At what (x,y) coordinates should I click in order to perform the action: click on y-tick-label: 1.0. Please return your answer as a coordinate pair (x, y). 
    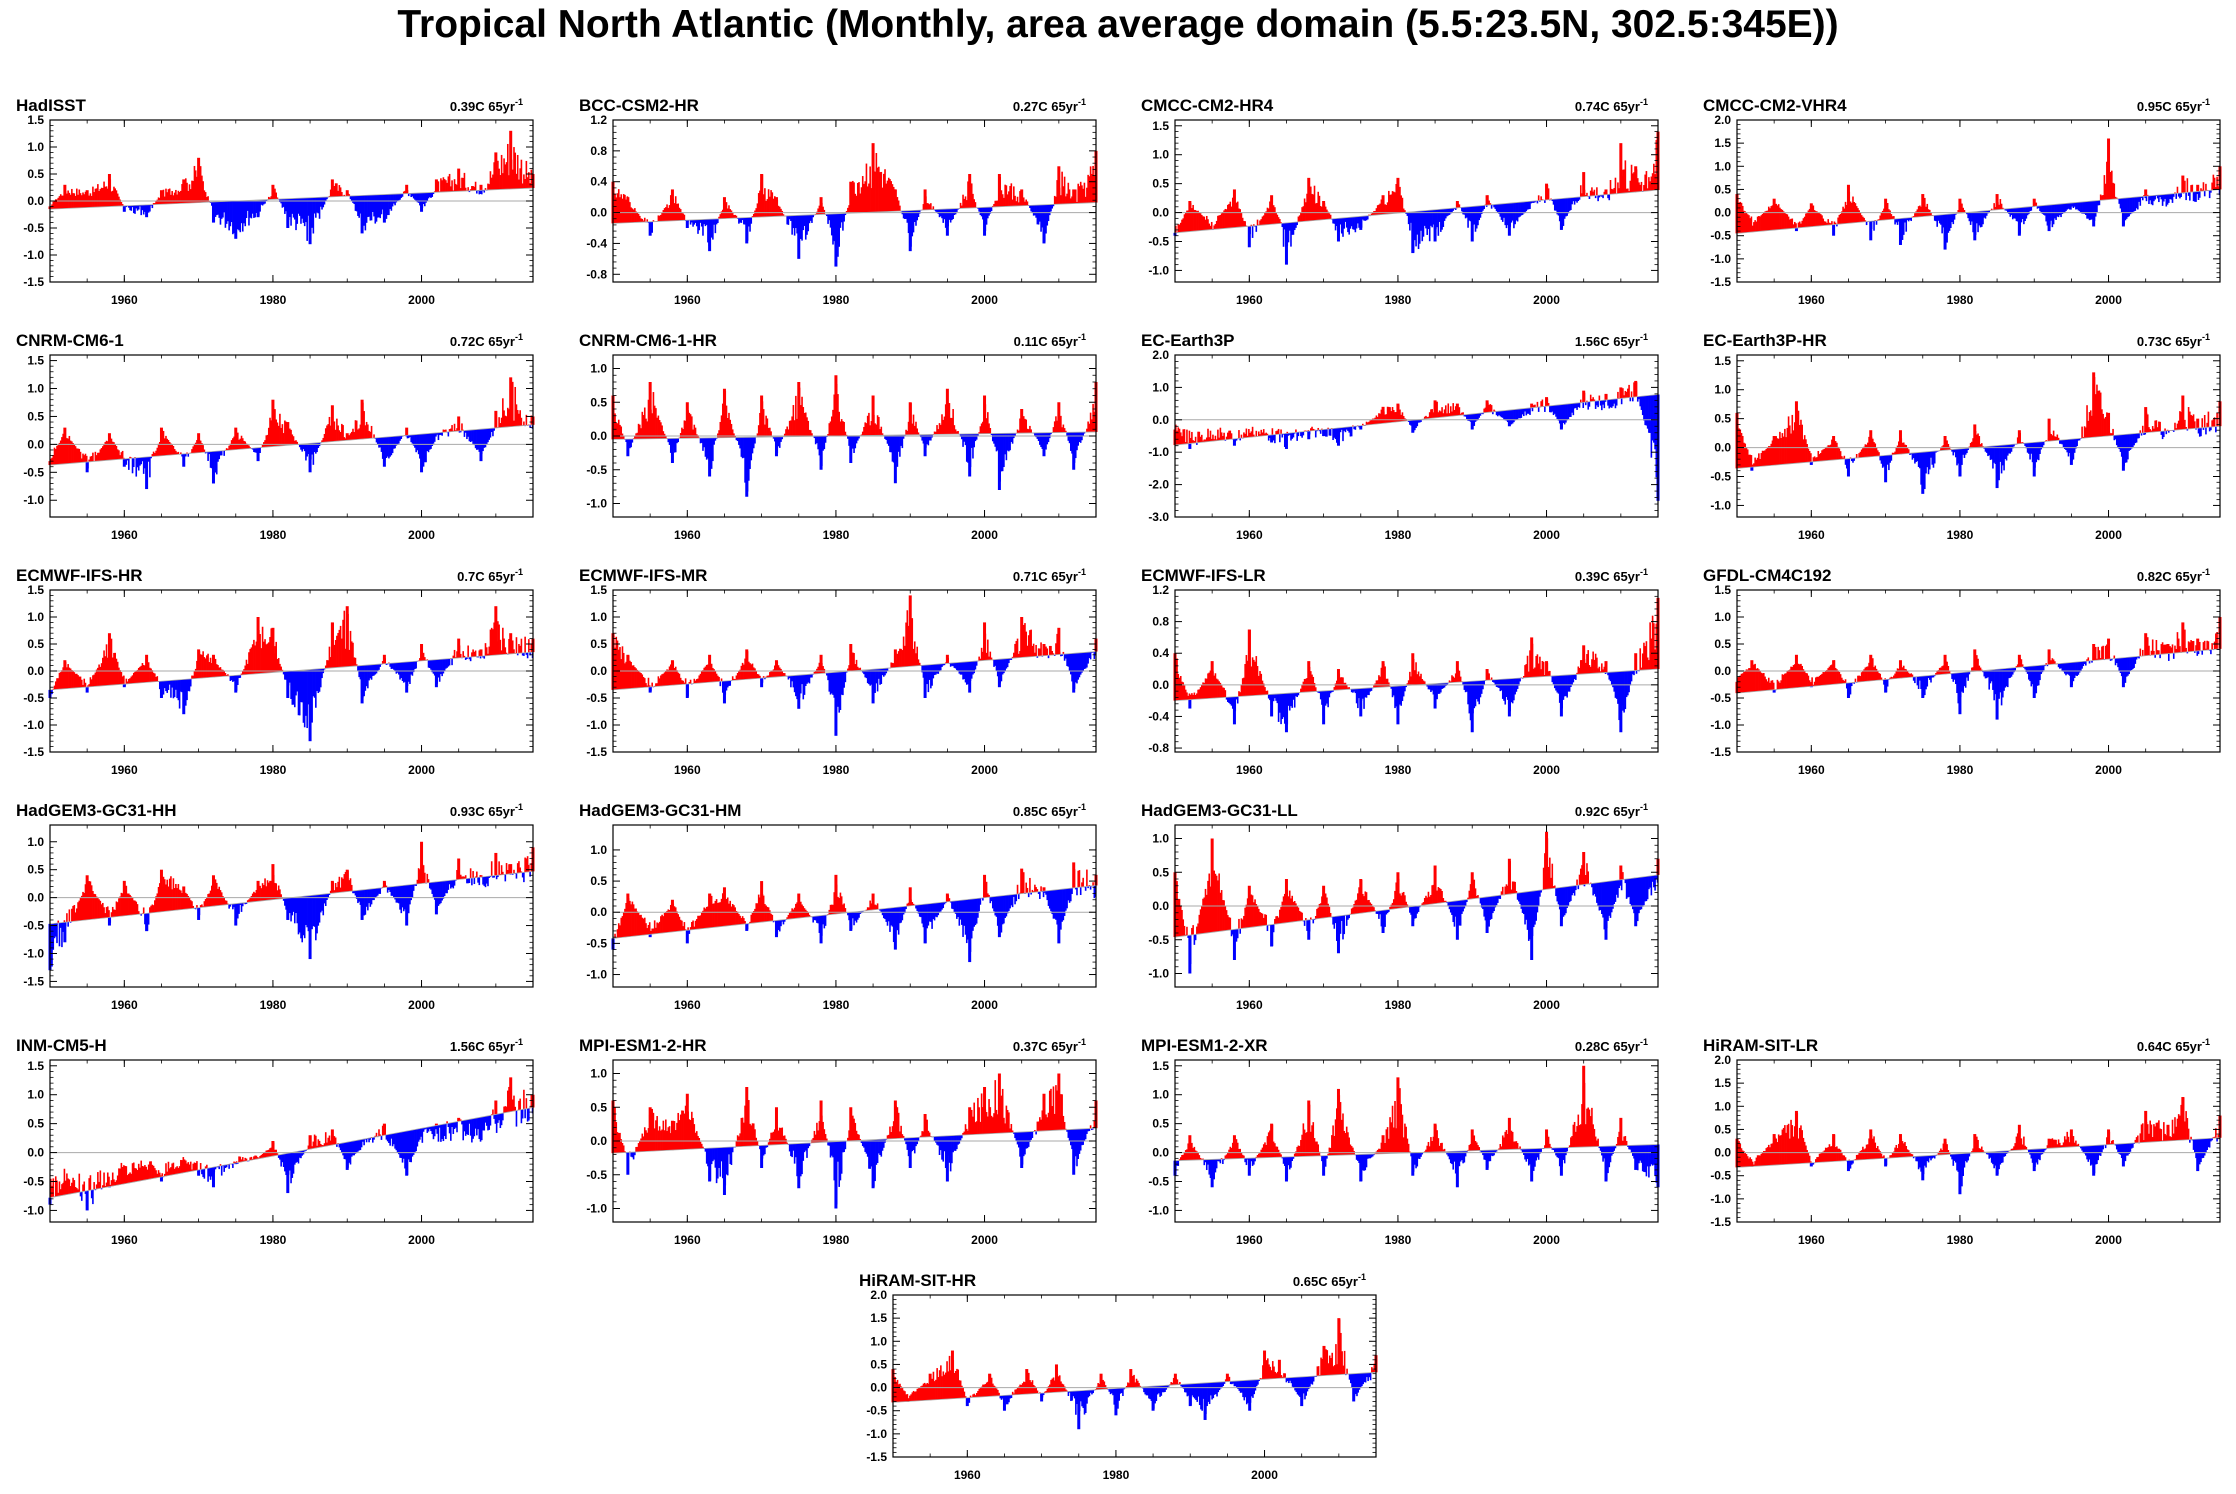
    Looking at the image, I should click on (1160, 155).